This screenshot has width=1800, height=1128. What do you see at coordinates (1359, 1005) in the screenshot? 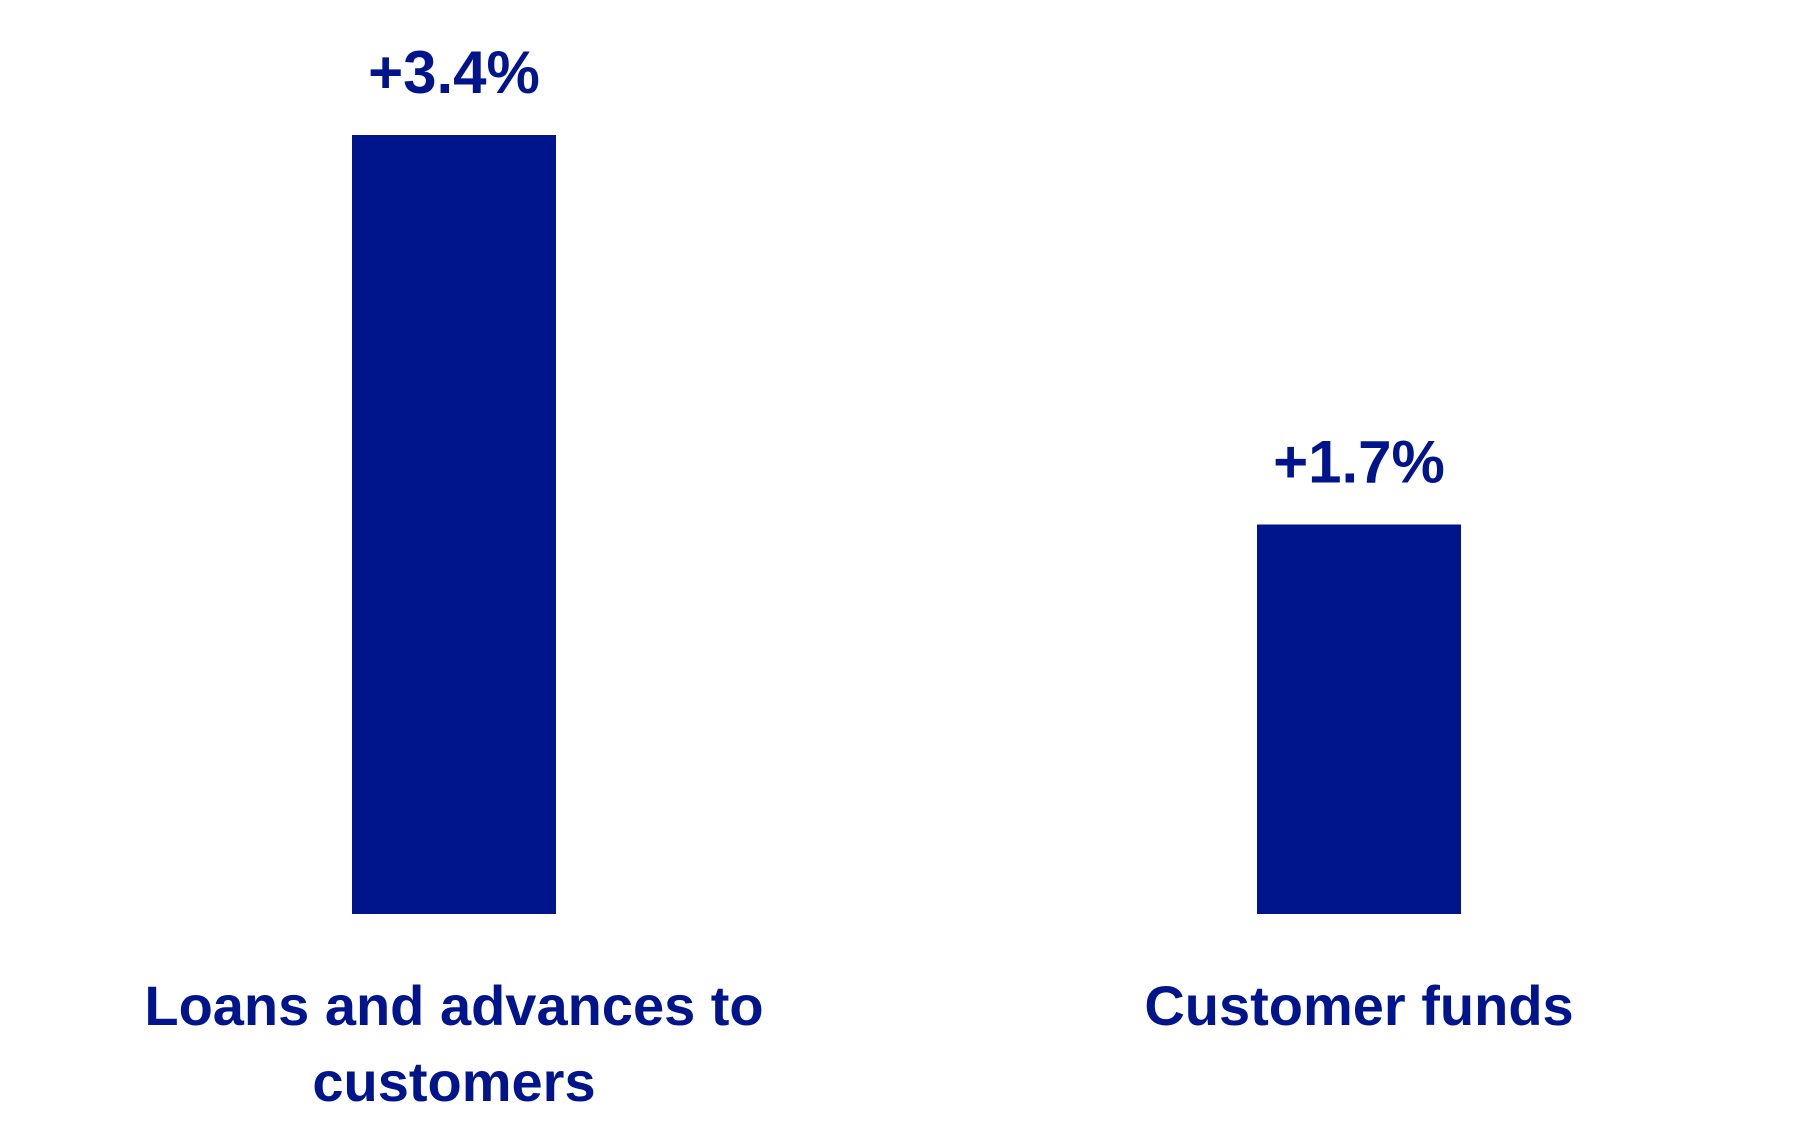
I see `category-label: Customer funds` at bounding box center [1359, 1005].